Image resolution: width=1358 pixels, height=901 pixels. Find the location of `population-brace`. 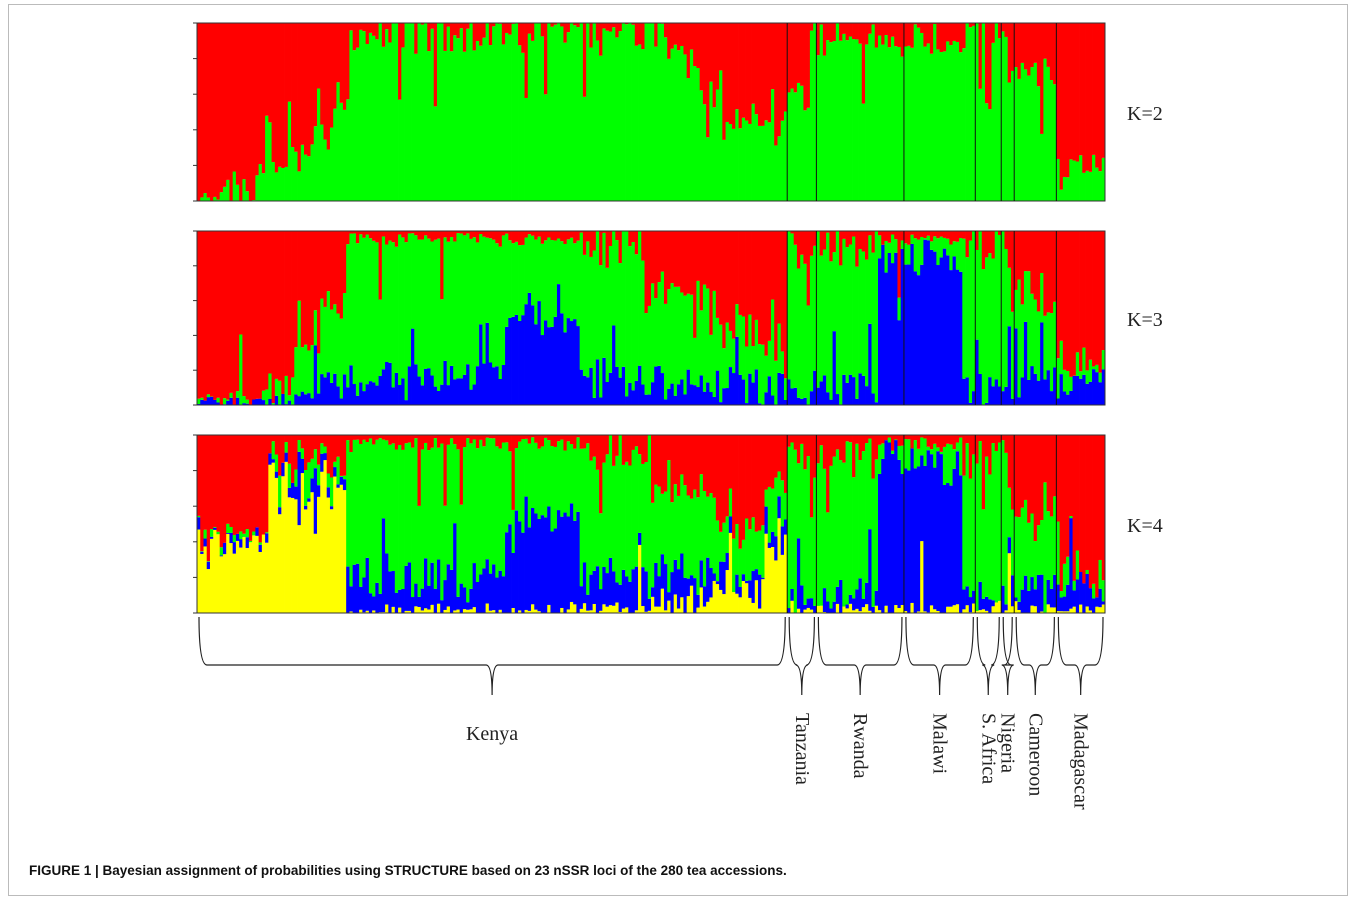

population-brace is located at coordinates (492, 656).